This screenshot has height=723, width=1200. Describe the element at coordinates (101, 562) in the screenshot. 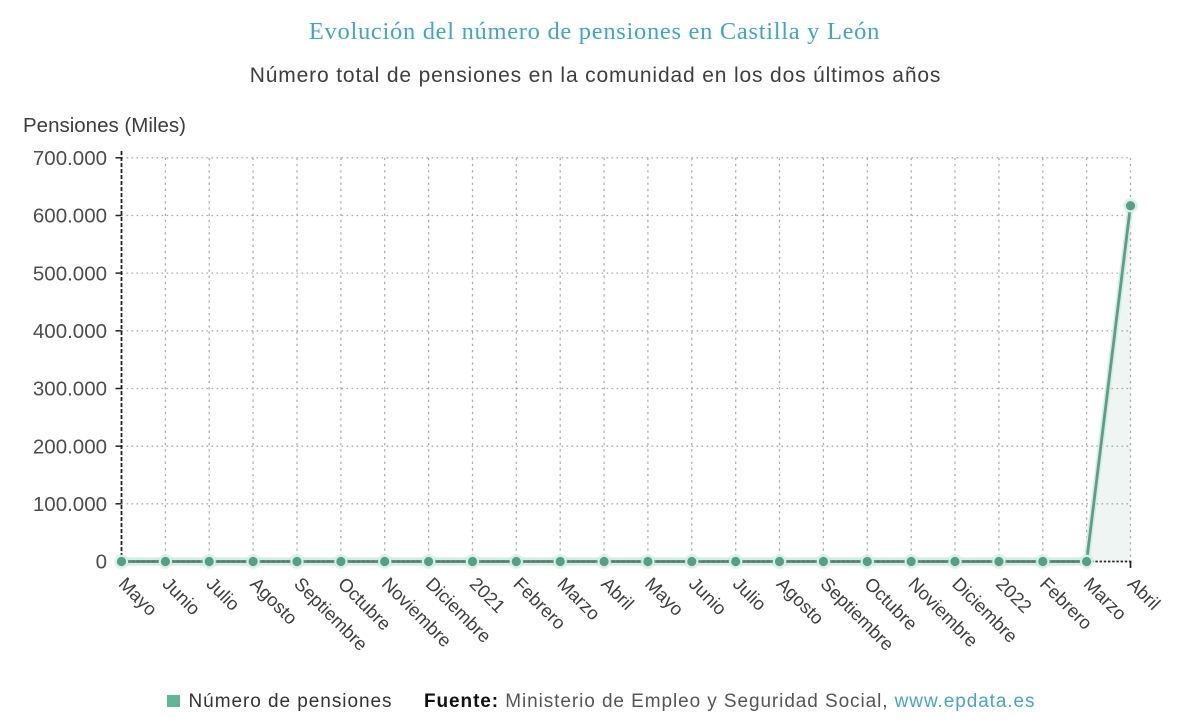

I see `svg-text: 0` at that location.